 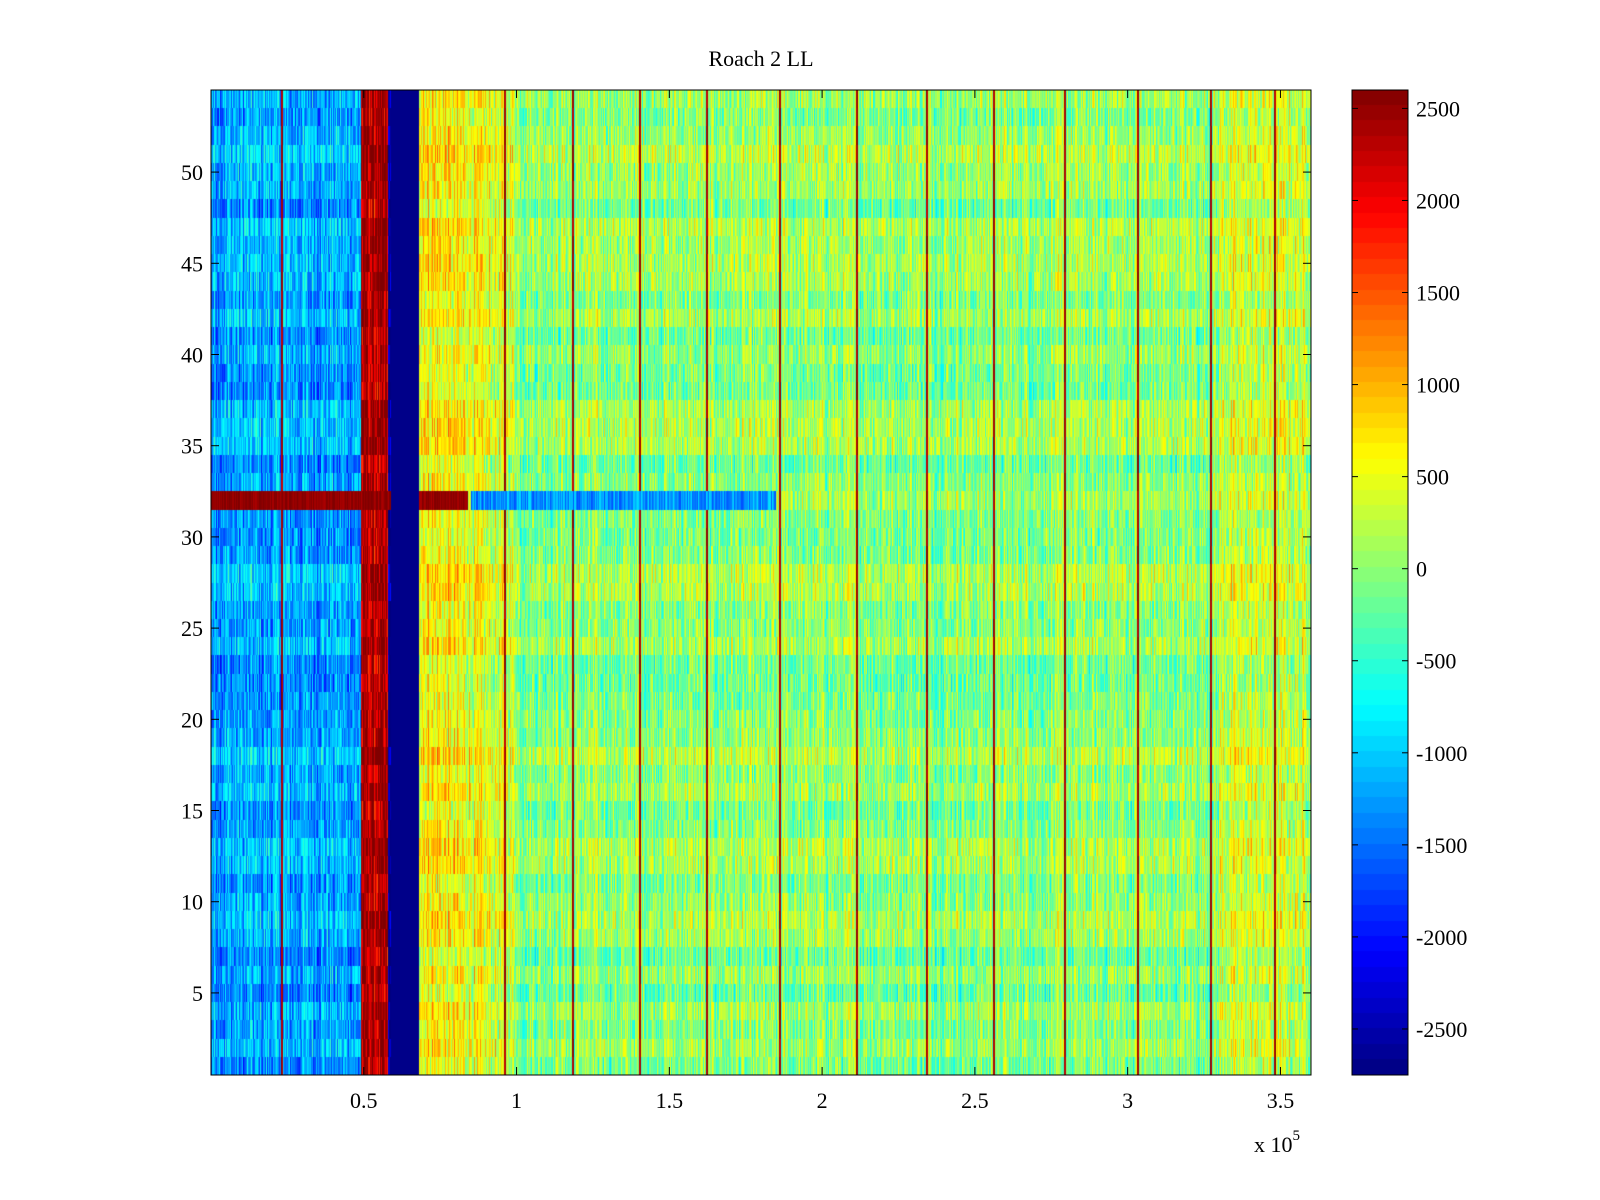 What do you see at coordinates (516, 1100) in the screenshot?
I see `x-tick-label: 1` at bounding box center [516, 1100].